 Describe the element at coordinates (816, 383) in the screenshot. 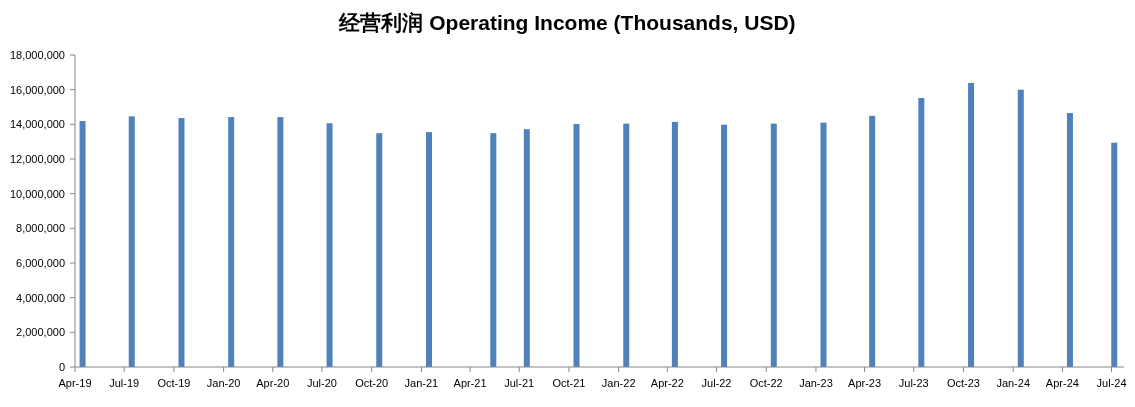

I see `x-tick-label: Jan-23` at that location.